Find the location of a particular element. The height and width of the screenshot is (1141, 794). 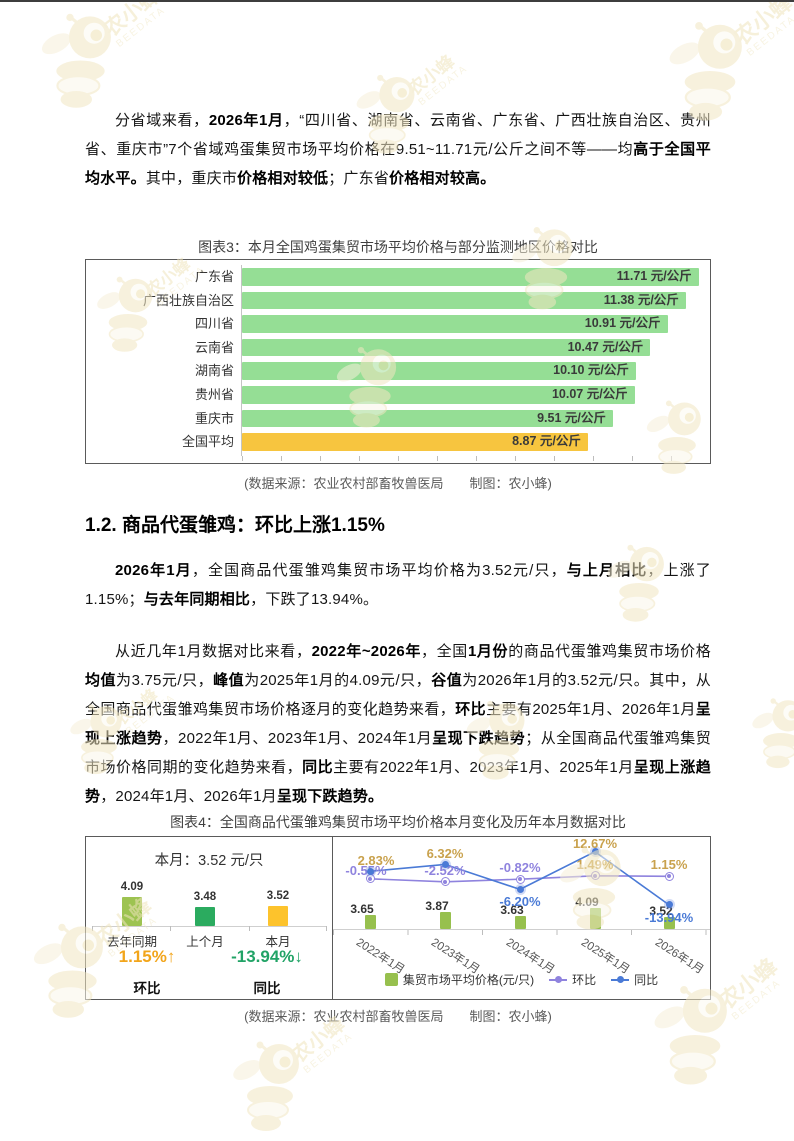

text: ，2024年1月、2026年1月 is located at coordinates (188, 796).